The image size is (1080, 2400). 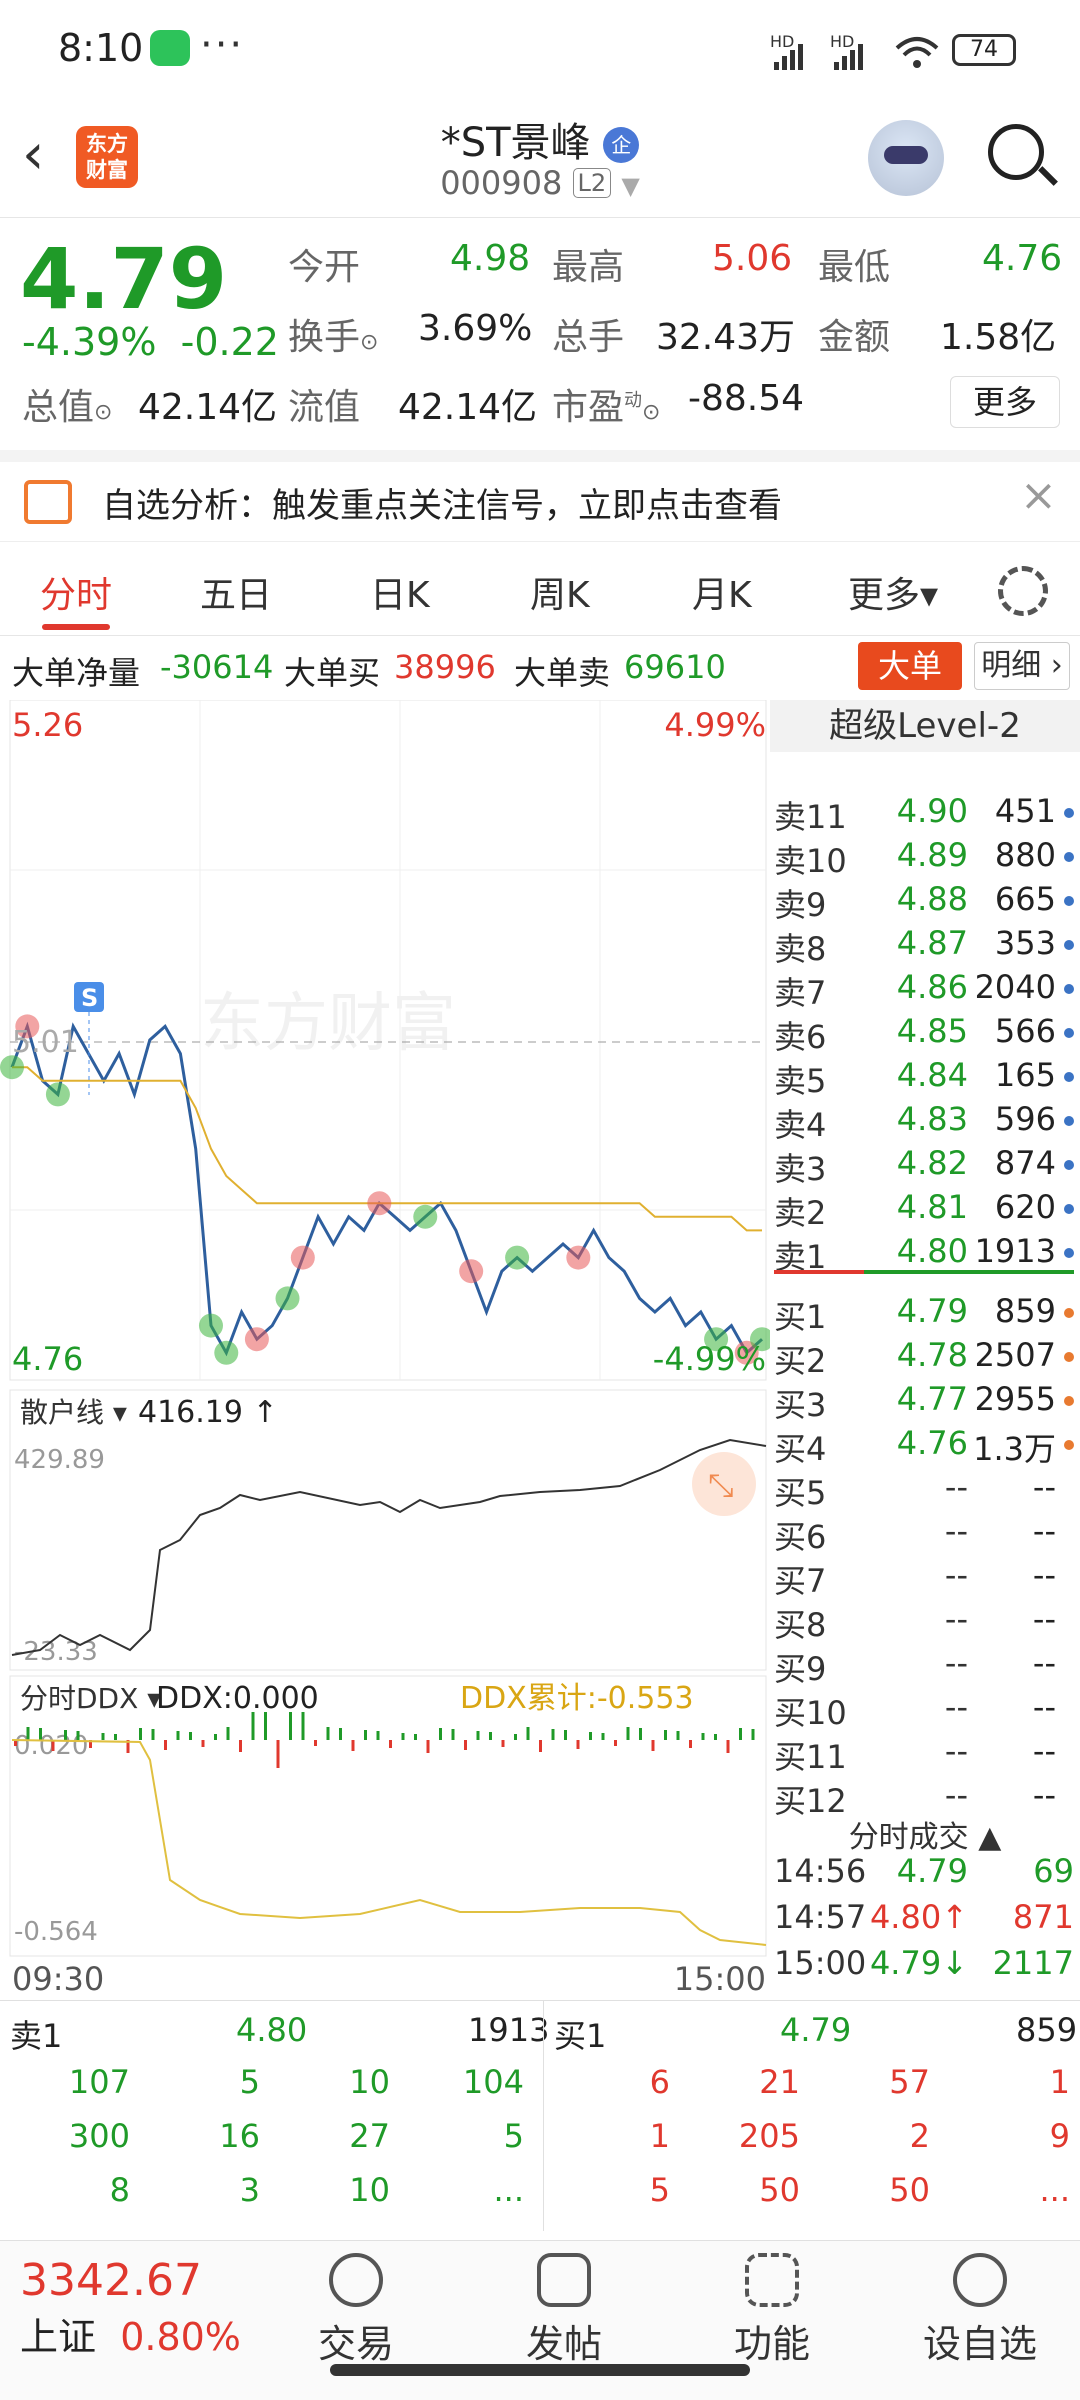 What do you see at coordinates (906, 158) in the screenshot?
I see `robot-avatar` at bounding box center [906, 158].